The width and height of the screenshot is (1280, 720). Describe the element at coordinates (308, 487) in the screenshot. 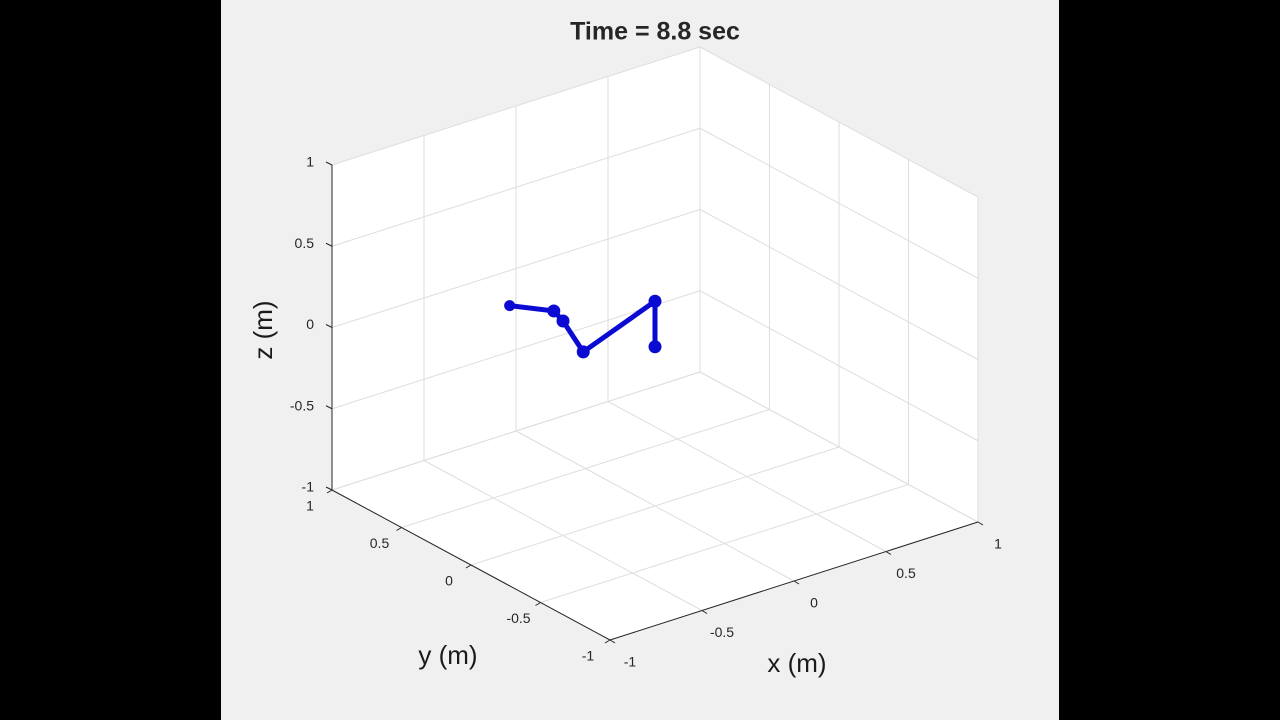

I see `z-tick-label: -1` at that location.